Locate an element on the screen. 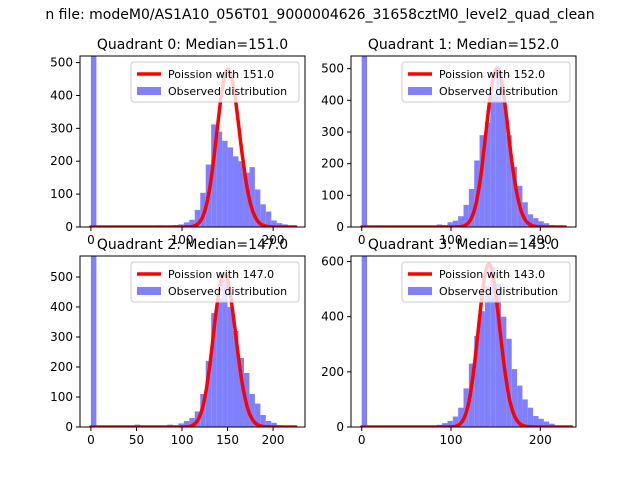 The width and height of the screenshot is (640, 480). legend-box is located at coordinates (215, 82).